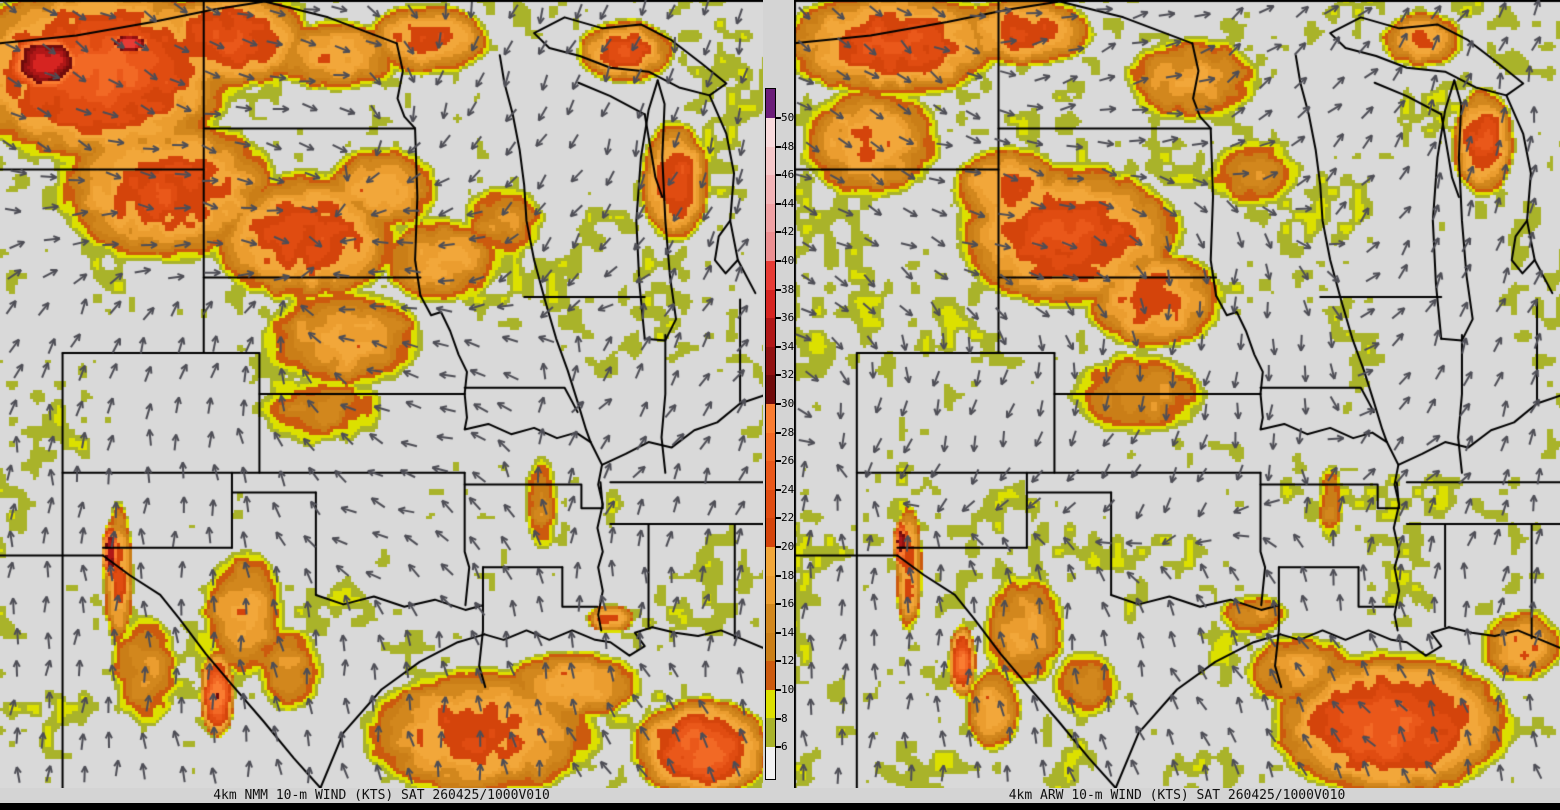 This screenshot has width=1560, height=810. What do you see at coordinates (788, 317) in the screenshot?
I see `colorbar-label: 36` at bounding box center [788, 317].